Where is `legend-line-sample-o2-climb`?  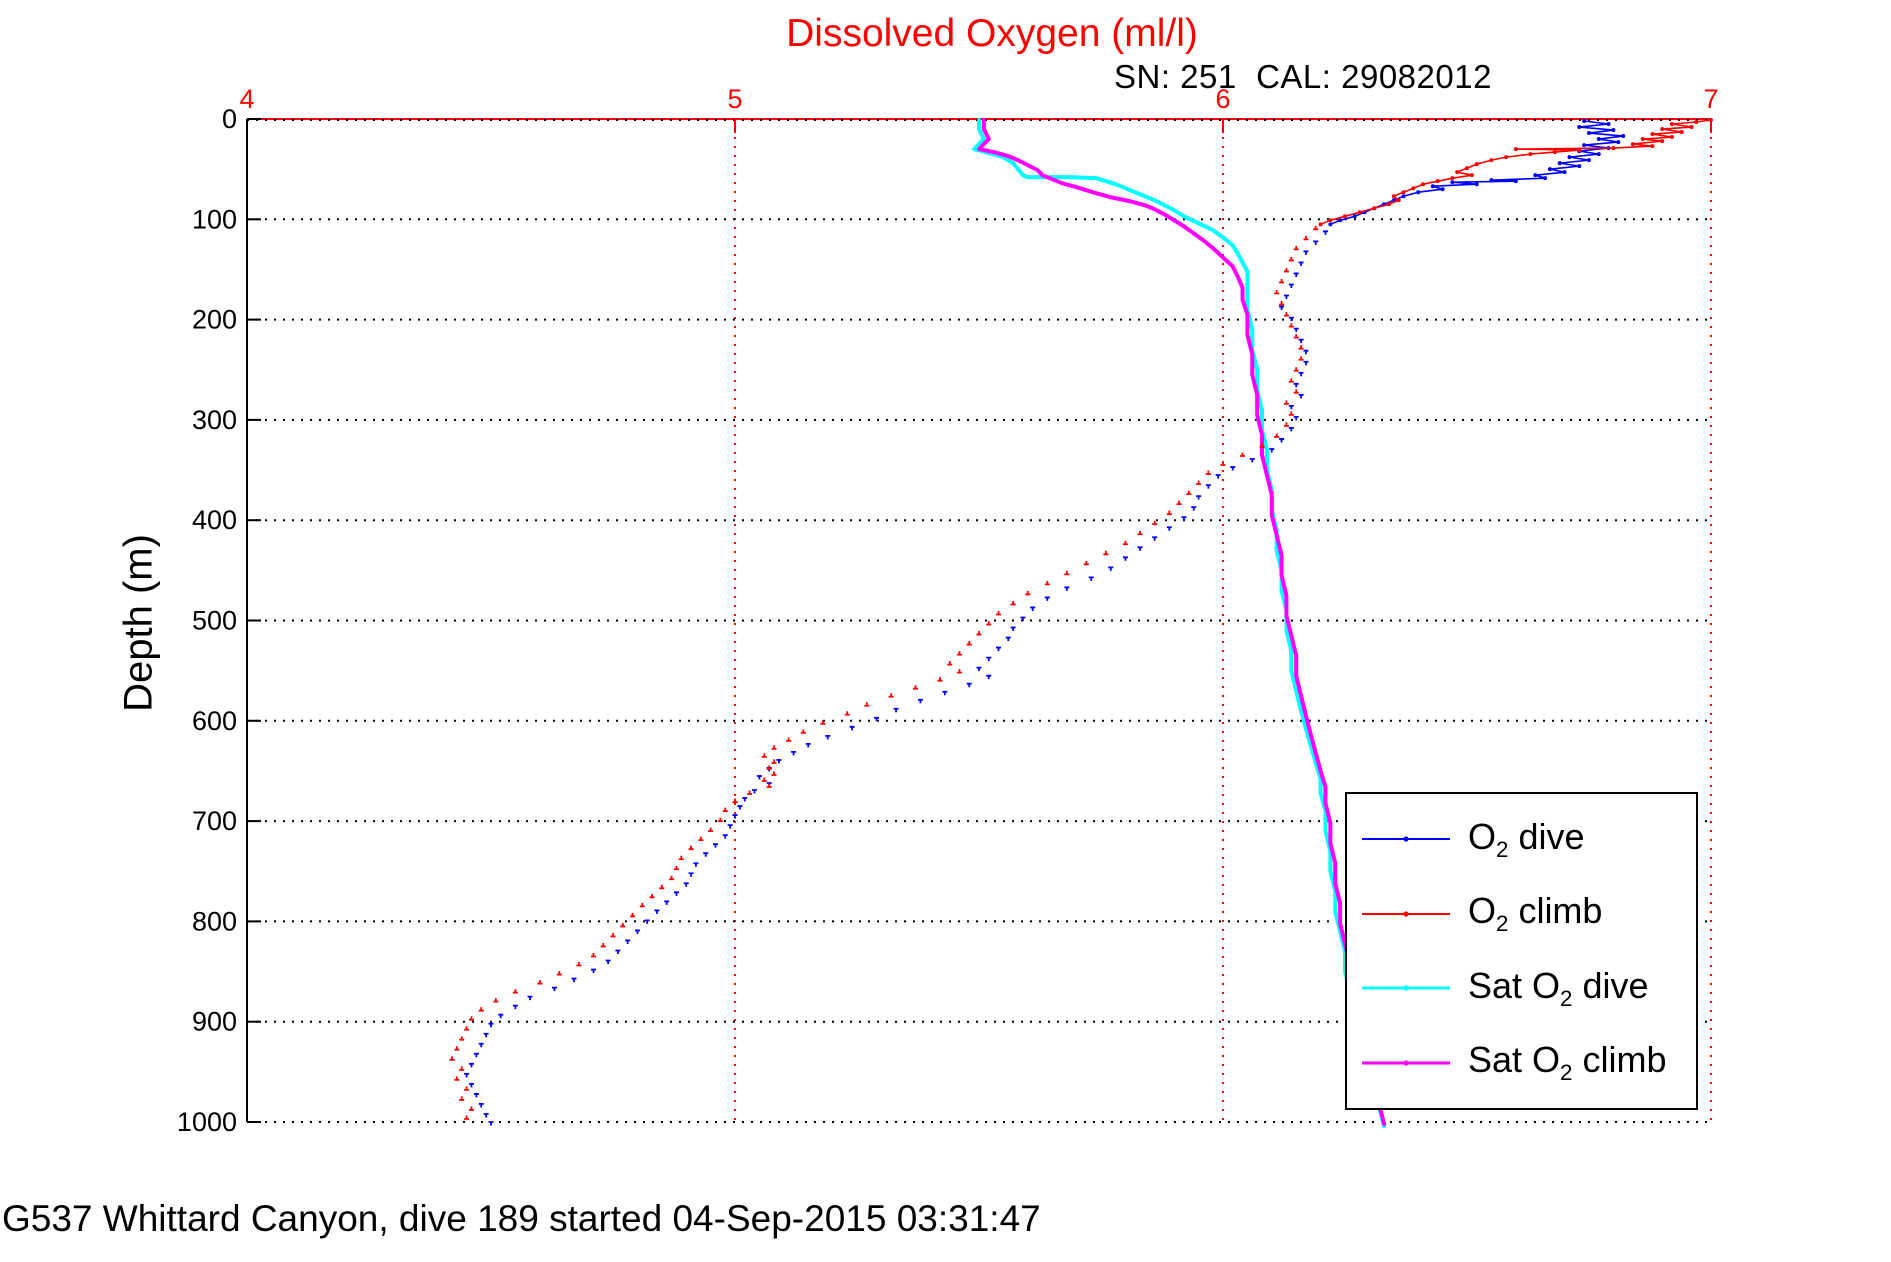 legend-line-sample-o2-climb is located at coordinates (1406, 914).